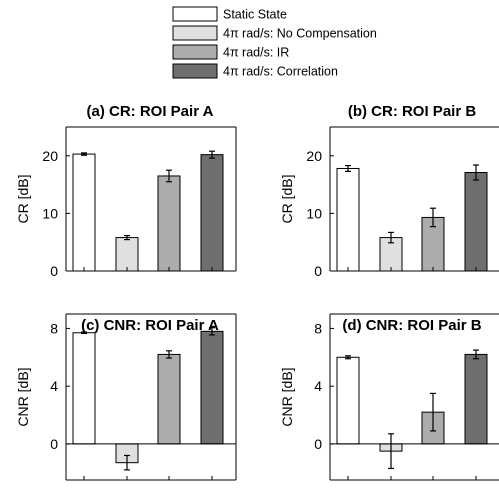 This screenshot has width=499, height=489. What do you see at coordinates (280, 72) in the screenshot?
I see `legend-label: 4π rad/s: Correlation` at bounding box center [280, 72].